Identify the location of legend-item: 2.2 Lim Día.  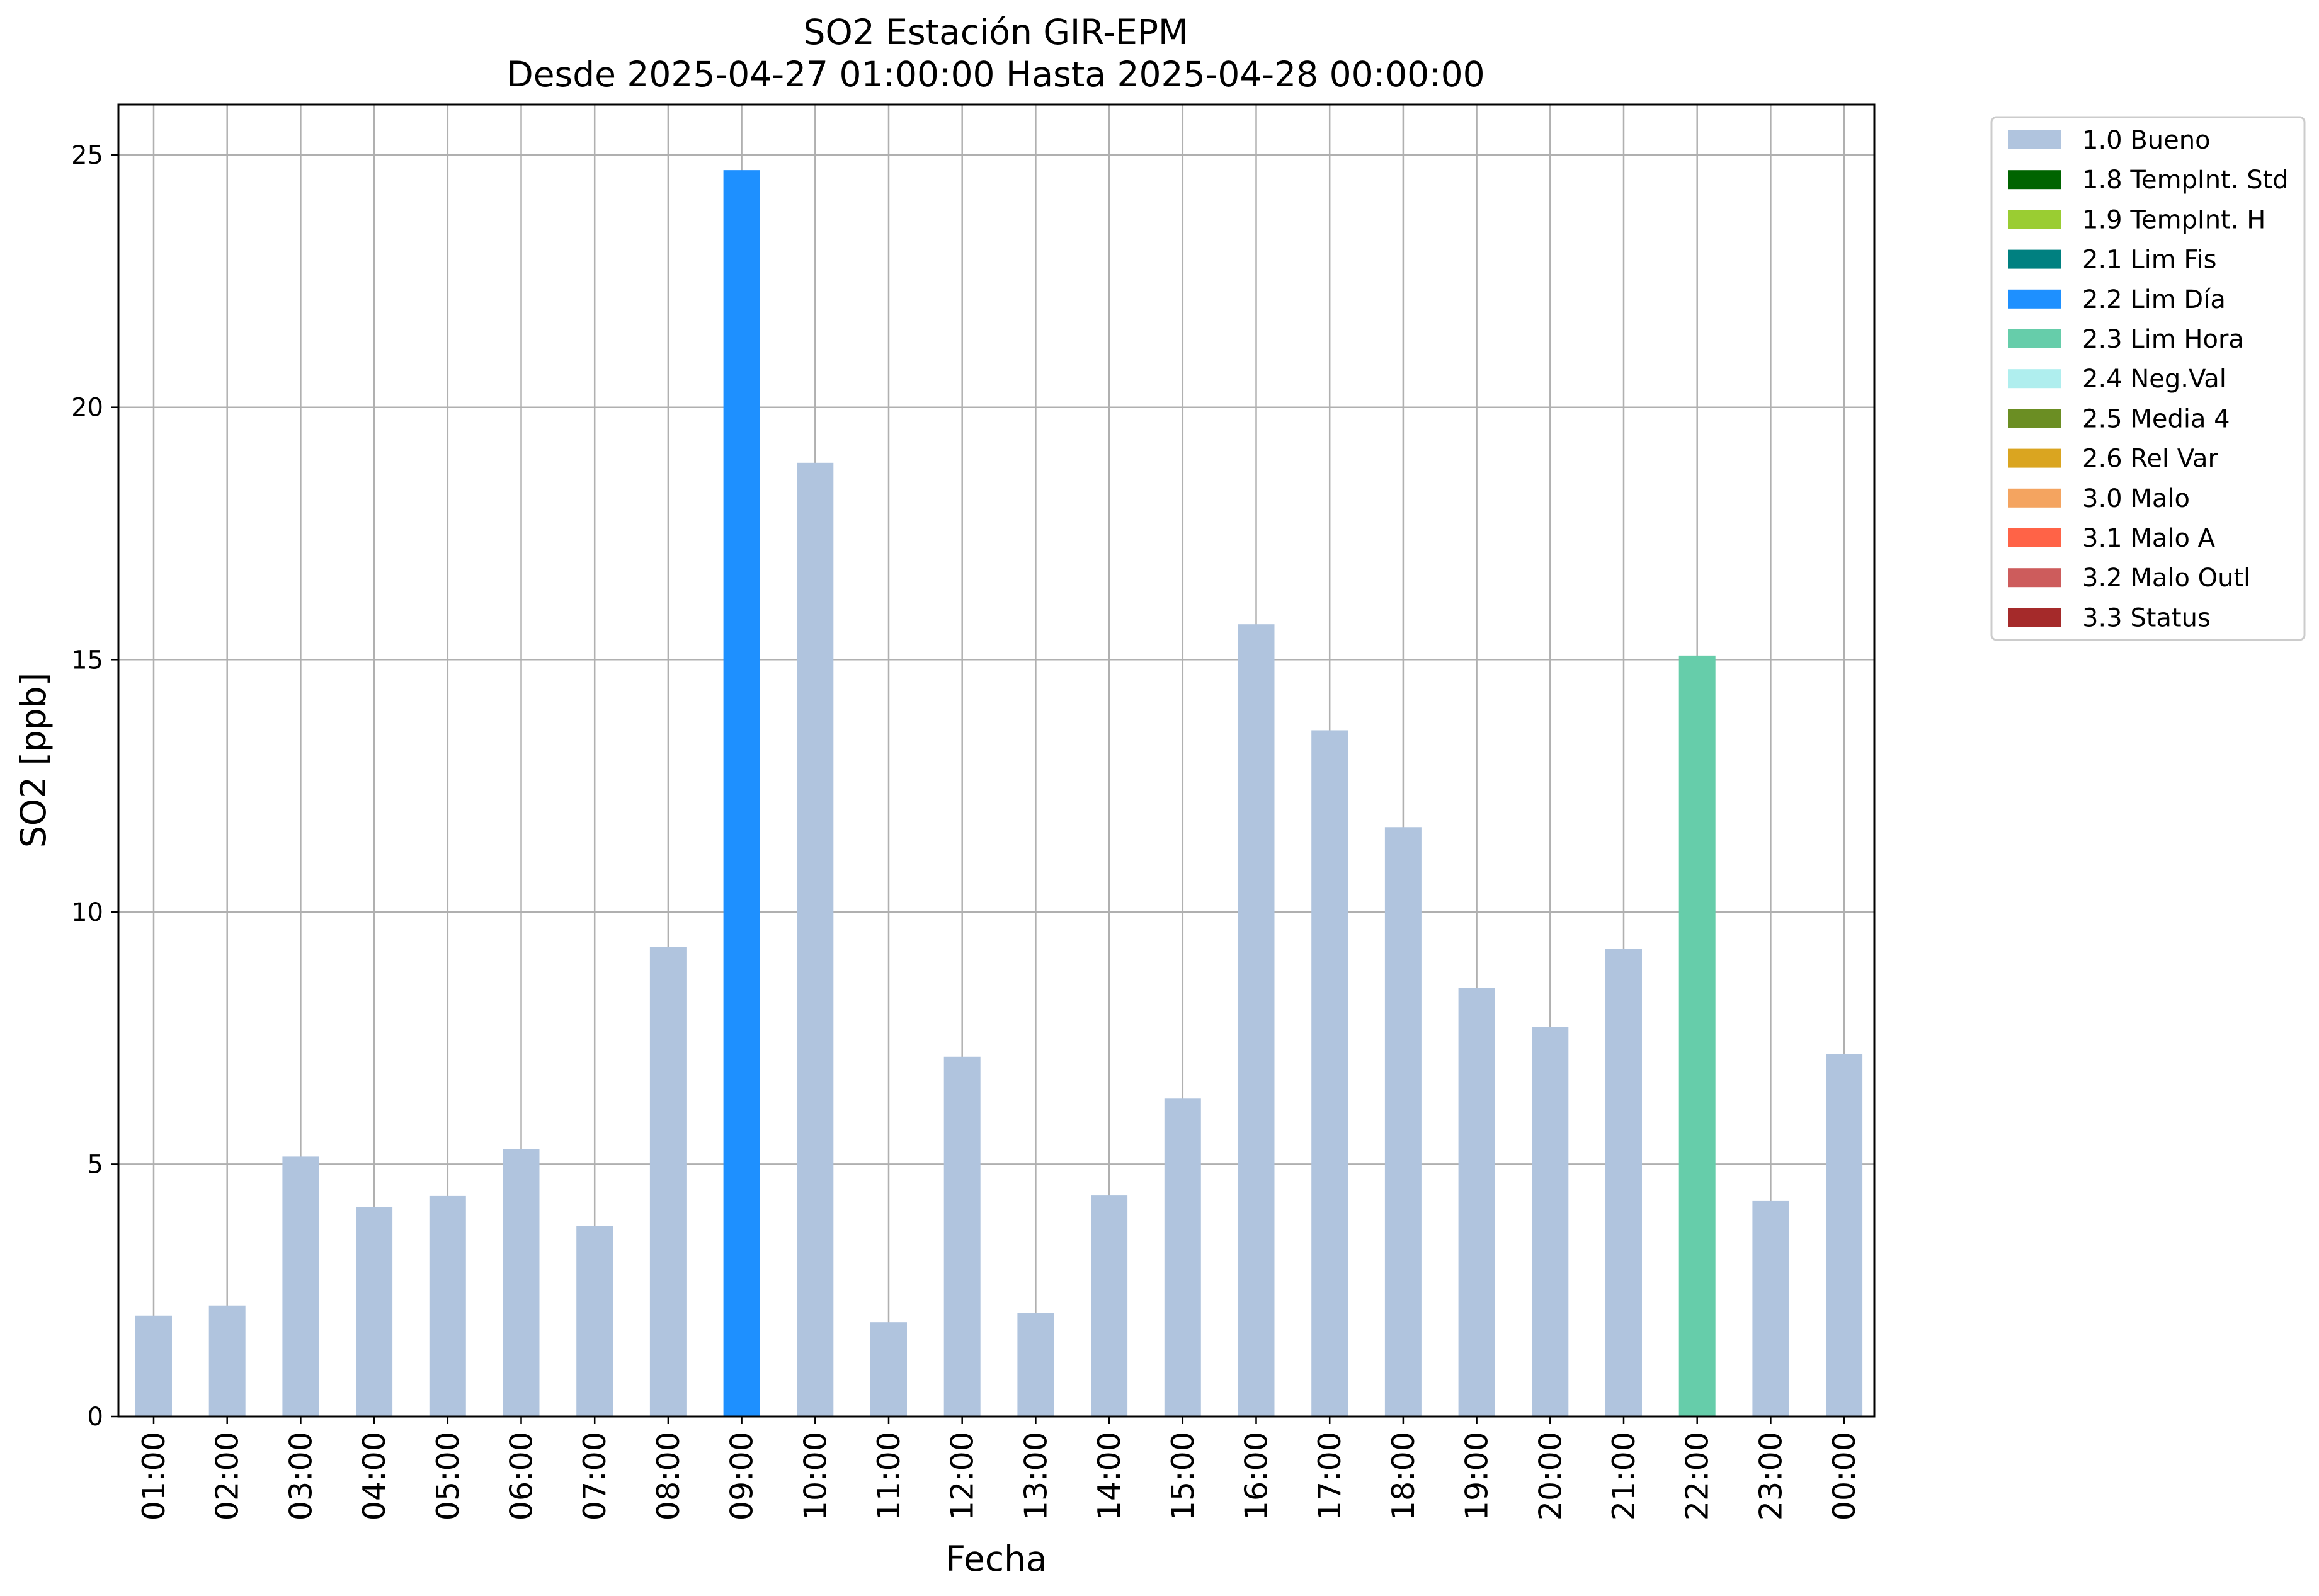
(2117, 299).